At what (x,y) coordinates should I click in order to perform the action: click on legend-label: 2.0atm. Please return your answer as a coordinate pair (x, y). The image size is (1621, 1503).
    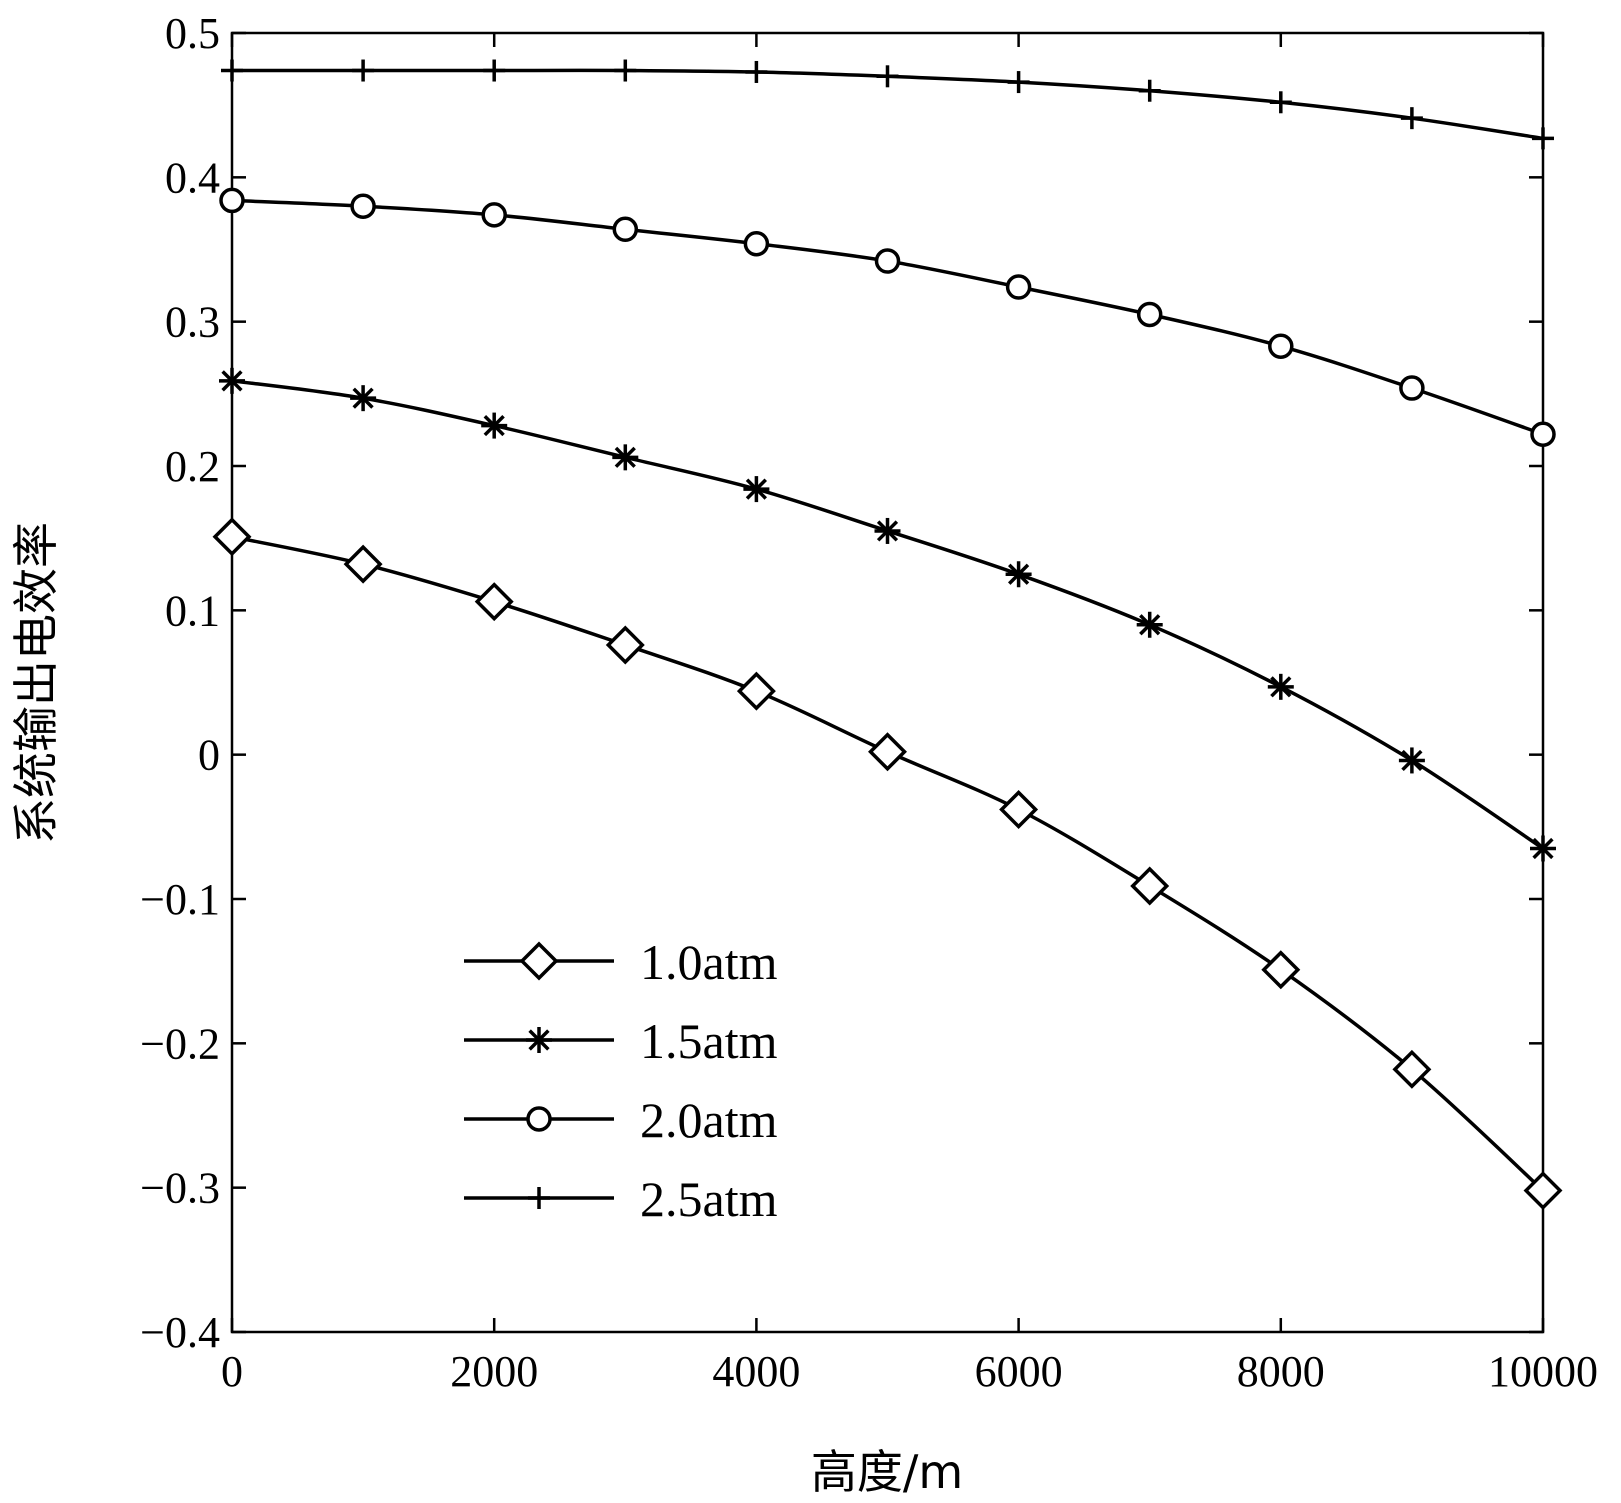
    Looking at the image, I should click on (709, 1120).